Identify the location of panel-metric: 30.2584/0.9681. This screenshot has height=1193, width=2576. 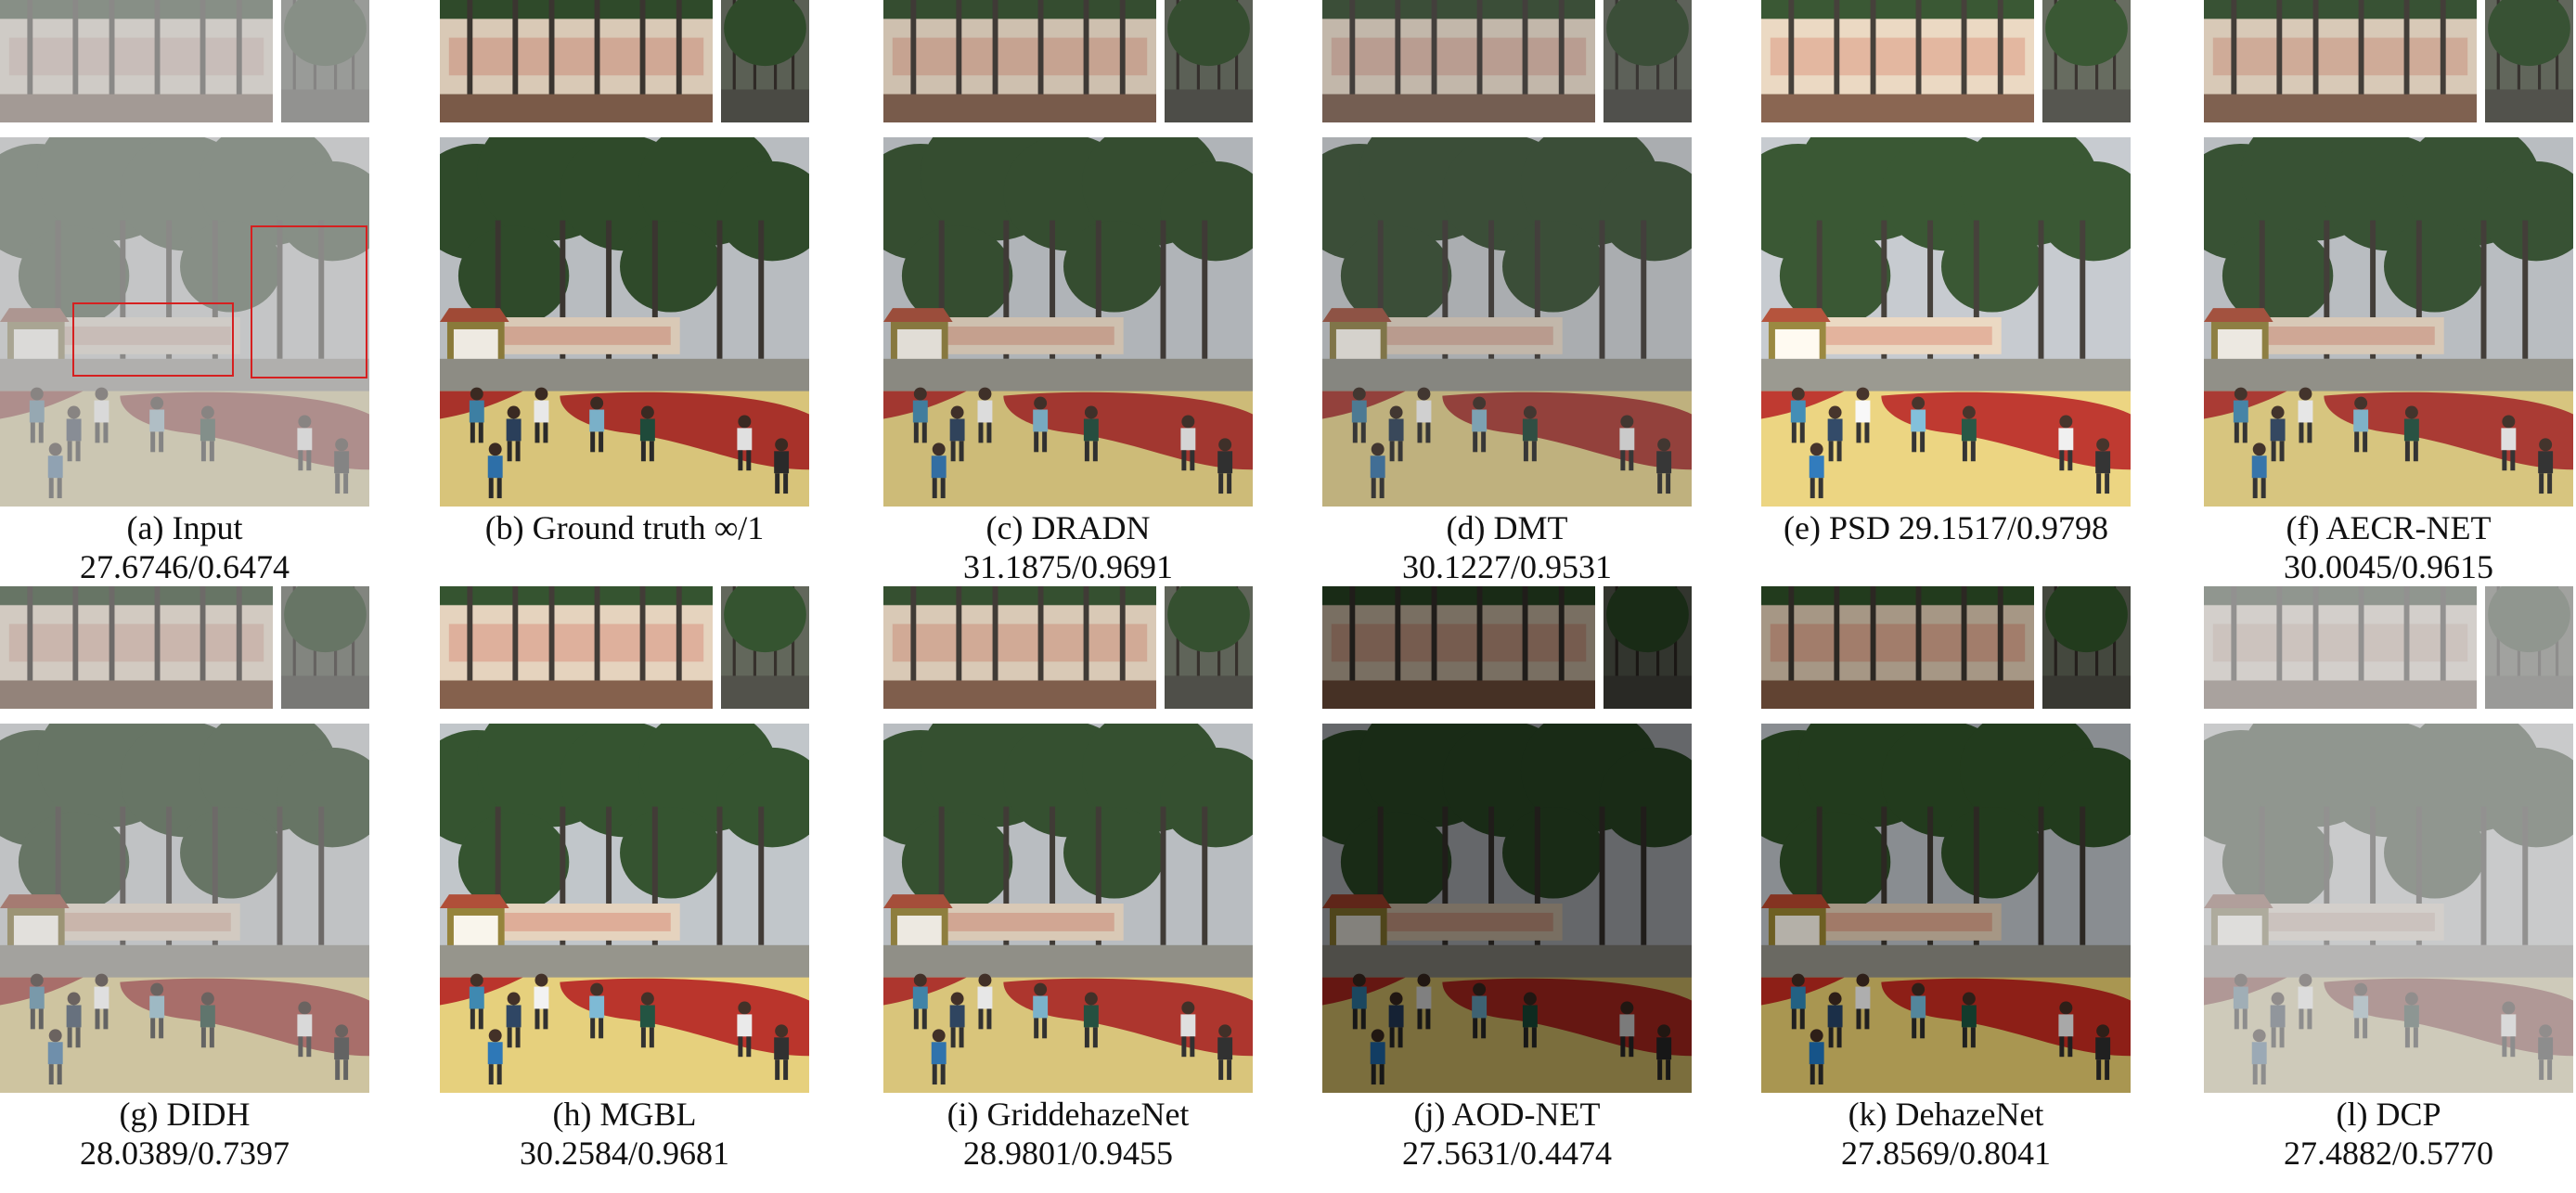
(624, 1153).